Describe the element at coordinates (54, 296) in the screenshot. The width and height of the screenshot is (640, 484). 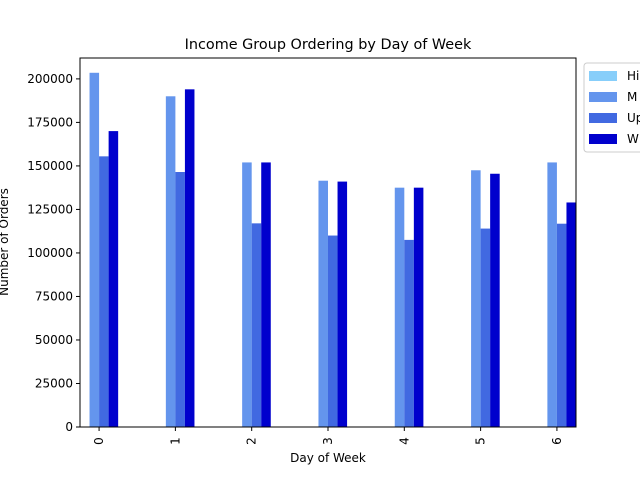
I see `y-tick-label: 75000` at that location.